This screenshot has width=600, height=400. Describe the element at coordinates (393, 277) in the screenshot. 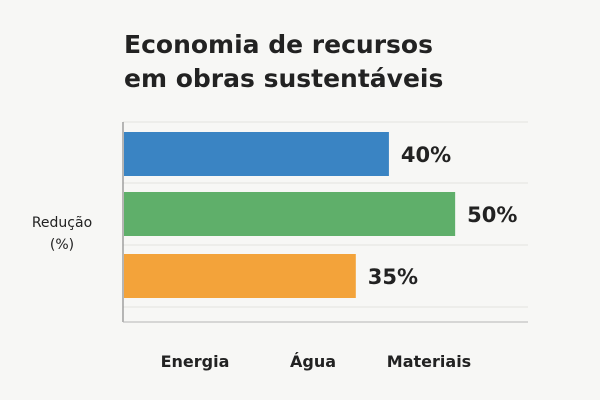

I see `bar-value-label-materiais: 35%` at that location.